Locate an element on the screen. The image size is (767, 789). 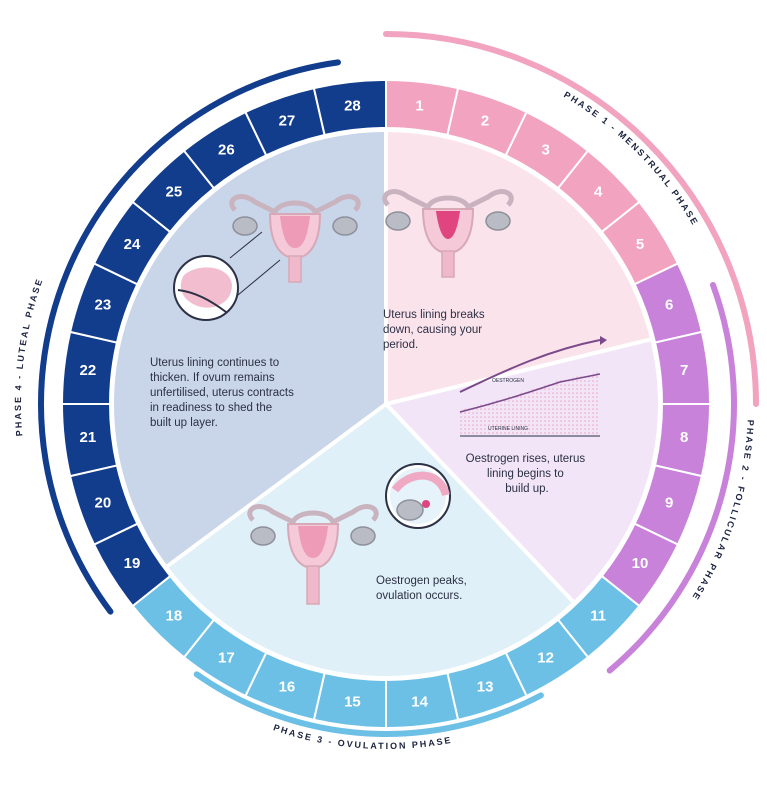
uterine-lining-label: UTERINE LINING is located at coordinates (508, 429).